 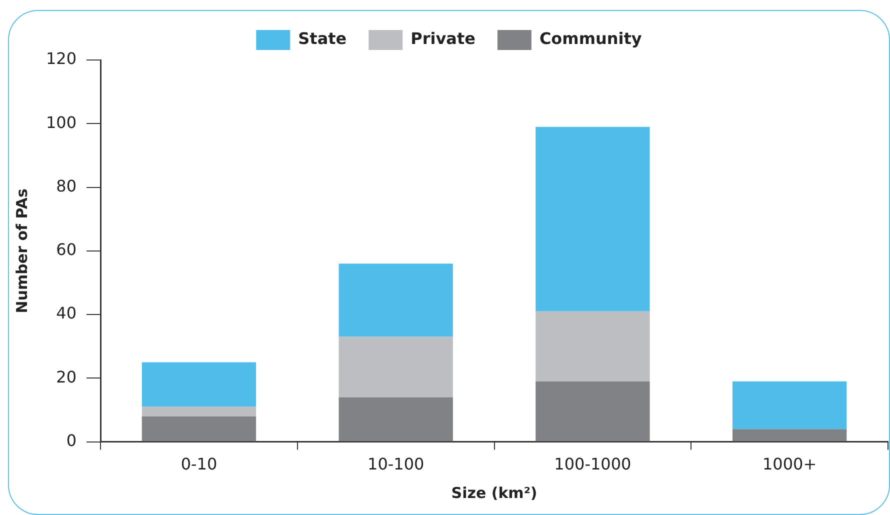 What do you see at coordinates (66, 376) in the screenshot?
I see `y-tick-label: 20` at bounding box center [66, 376].